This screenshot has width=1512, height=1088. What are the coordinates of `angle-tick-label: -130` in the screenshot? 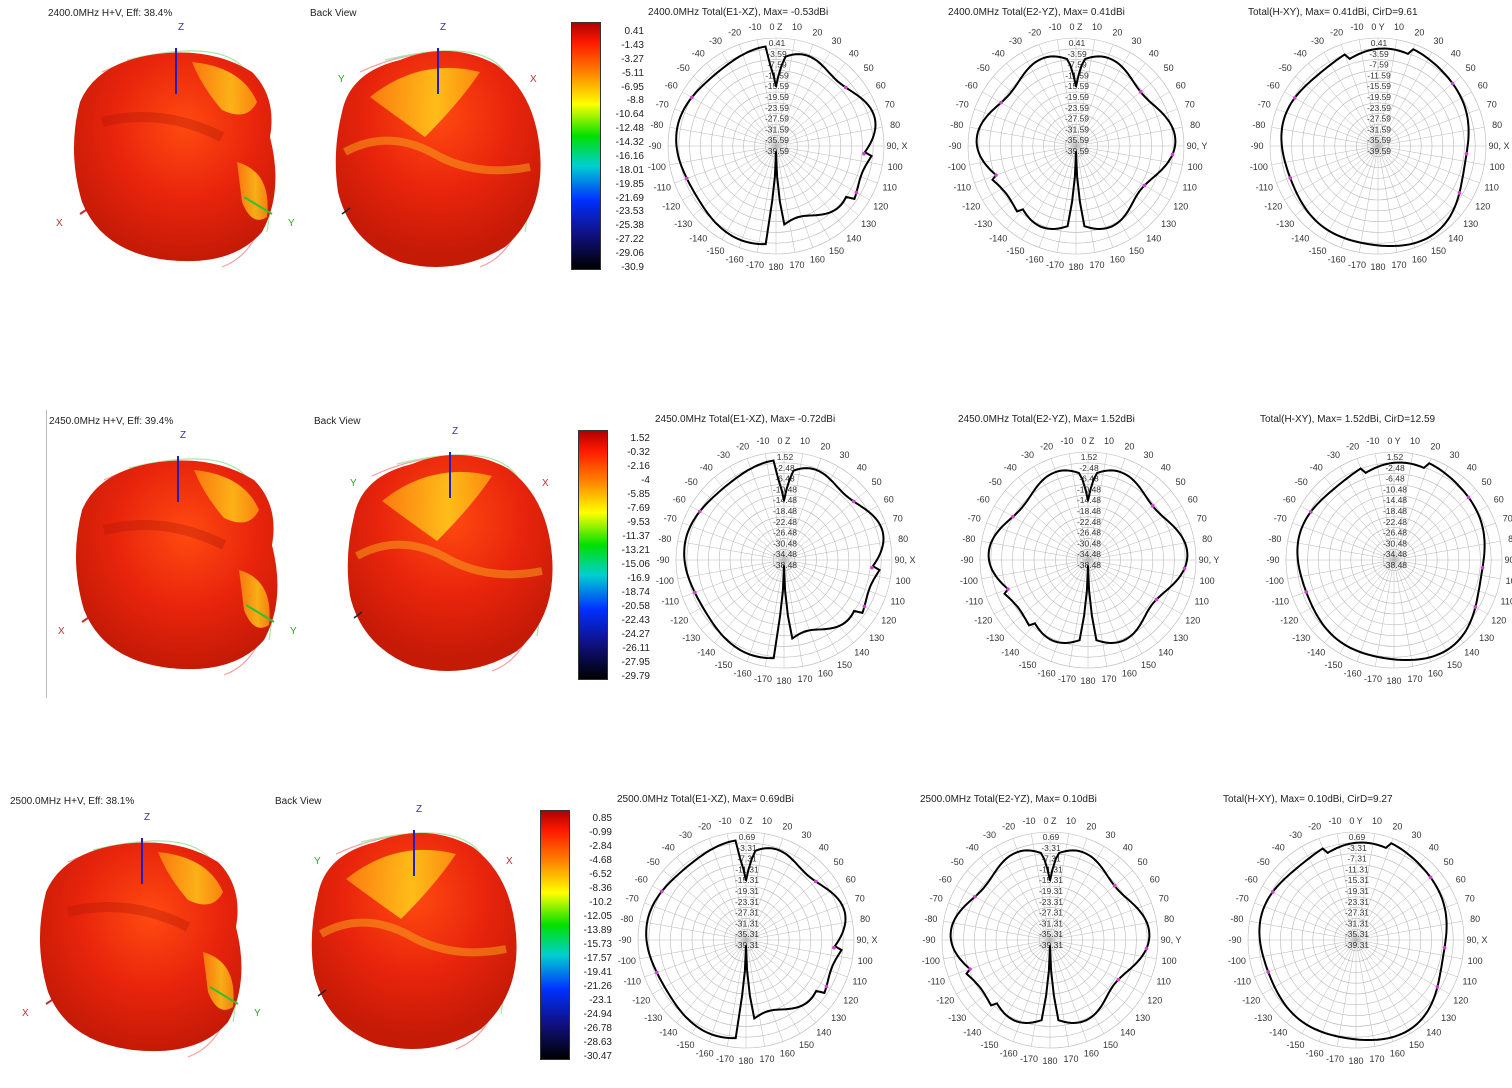 It's located at (1301, 638).